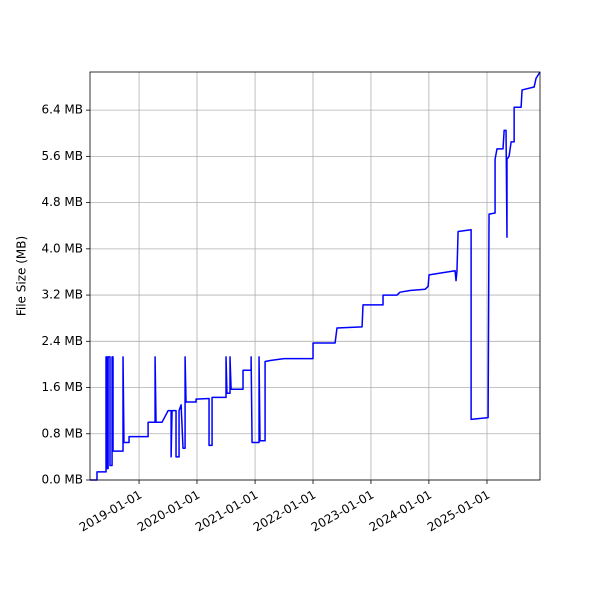  What do you see at coordinates (62, 295) in the screenshot?
I see `y-tick-label: 3.2 MB` at bounding box center [62, 295].